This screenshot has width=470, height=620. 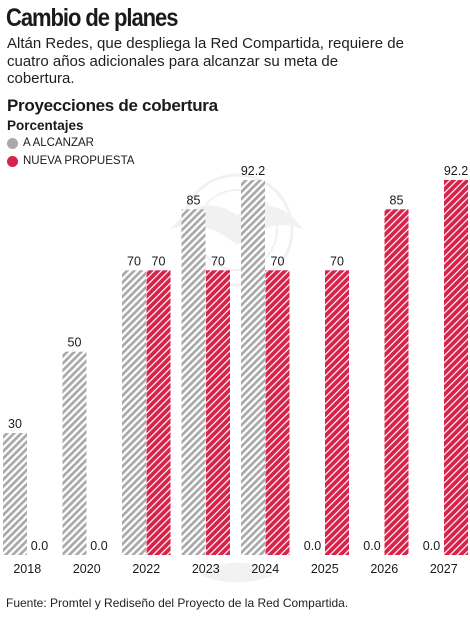 I want to click on bar-a-alcanzar-2024, so click(x=253, y=367).